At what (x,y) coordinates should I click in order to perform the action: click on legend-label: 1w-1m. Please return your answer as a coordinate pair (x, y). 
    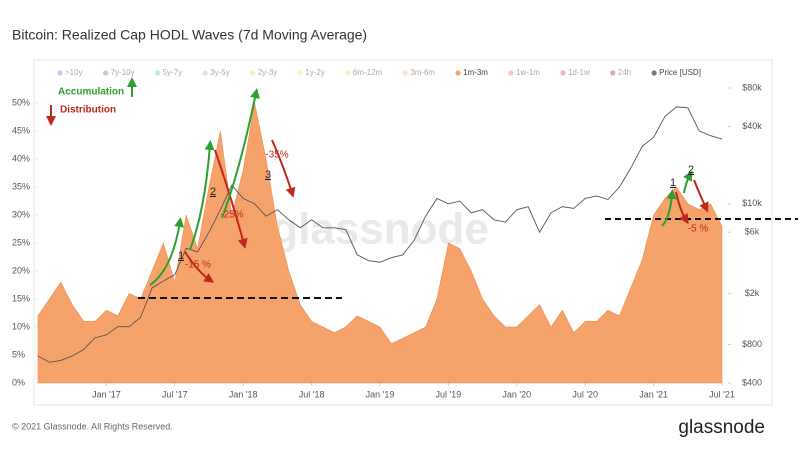
    Looking at the image, I should click on (528, 72).